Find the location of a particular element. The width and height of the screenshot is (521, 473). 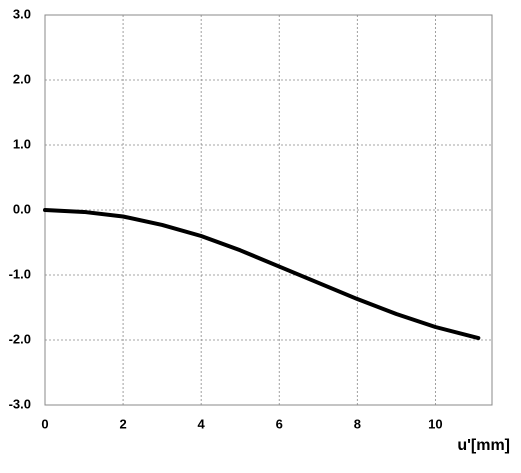

x-tick-label: 0 is located at coordinates (44, 423).